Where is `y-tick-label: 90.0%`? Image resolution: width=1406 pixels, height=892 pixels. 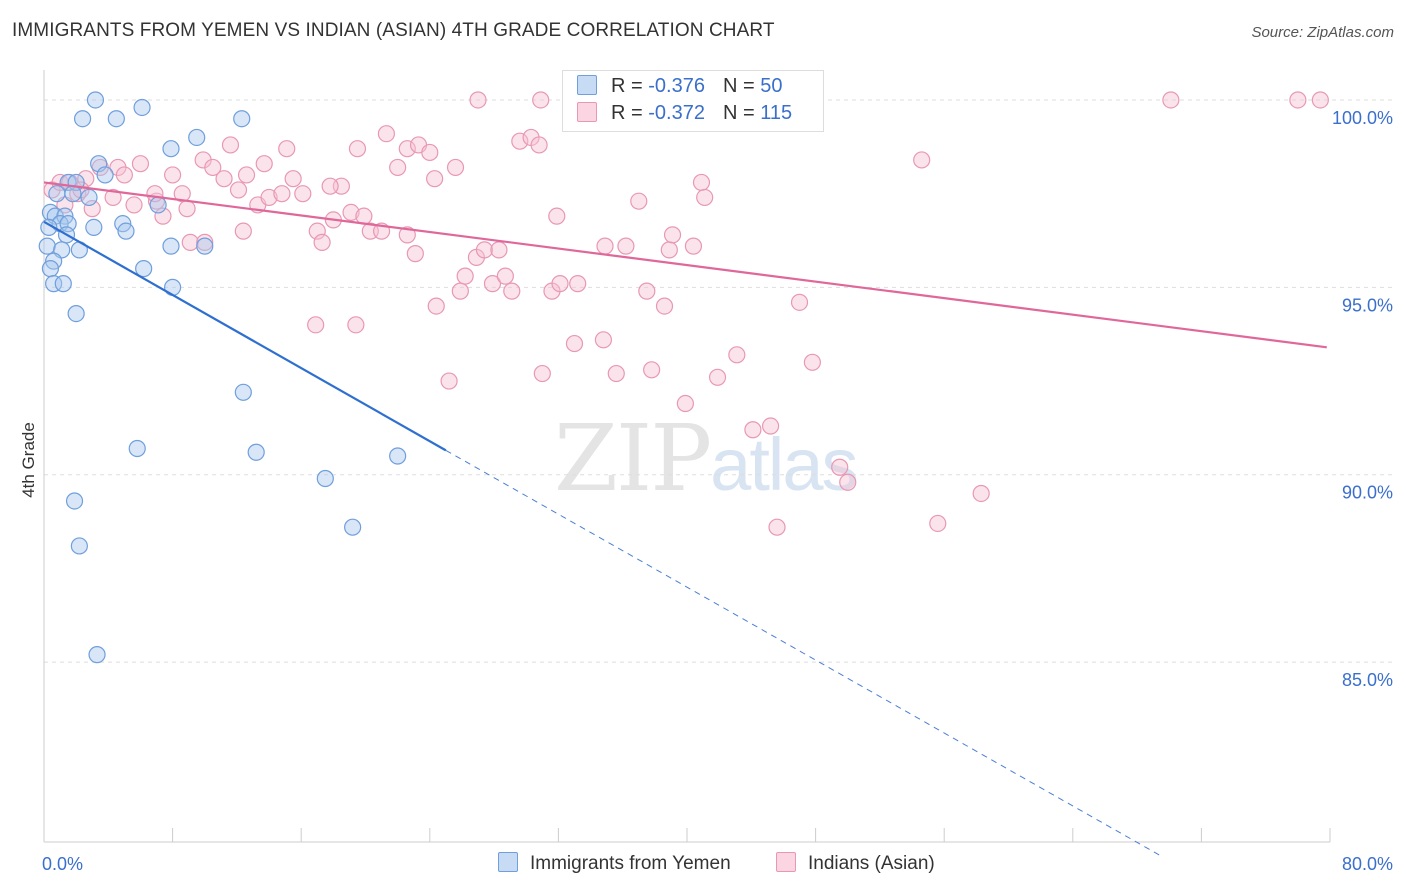
y-tick-label: 90.0% is located at coordinates (1367, 493).